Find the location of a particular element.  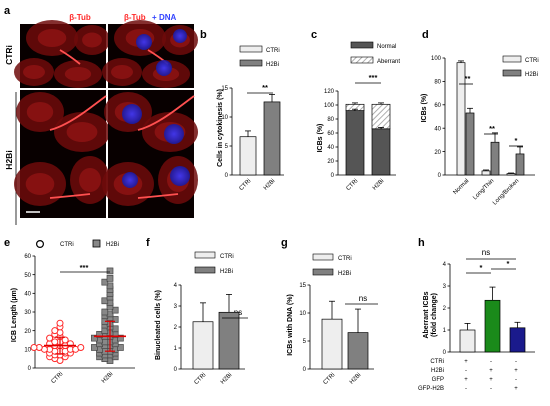

bar-ctri-long-broken is located at coordinates (511, 174).